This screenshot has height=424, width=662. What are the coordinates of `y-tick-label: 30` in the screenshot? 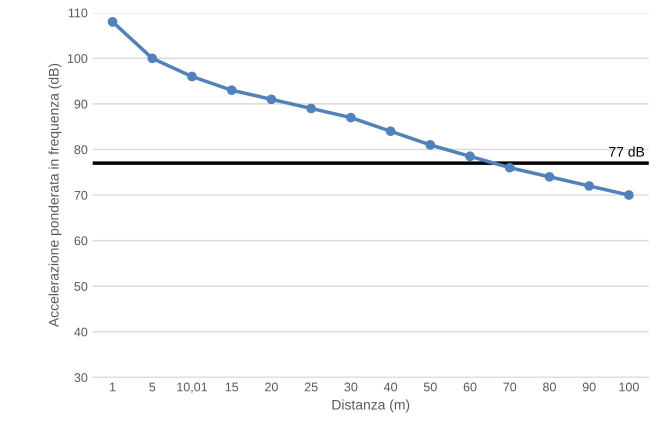 It's located at (81, 377).